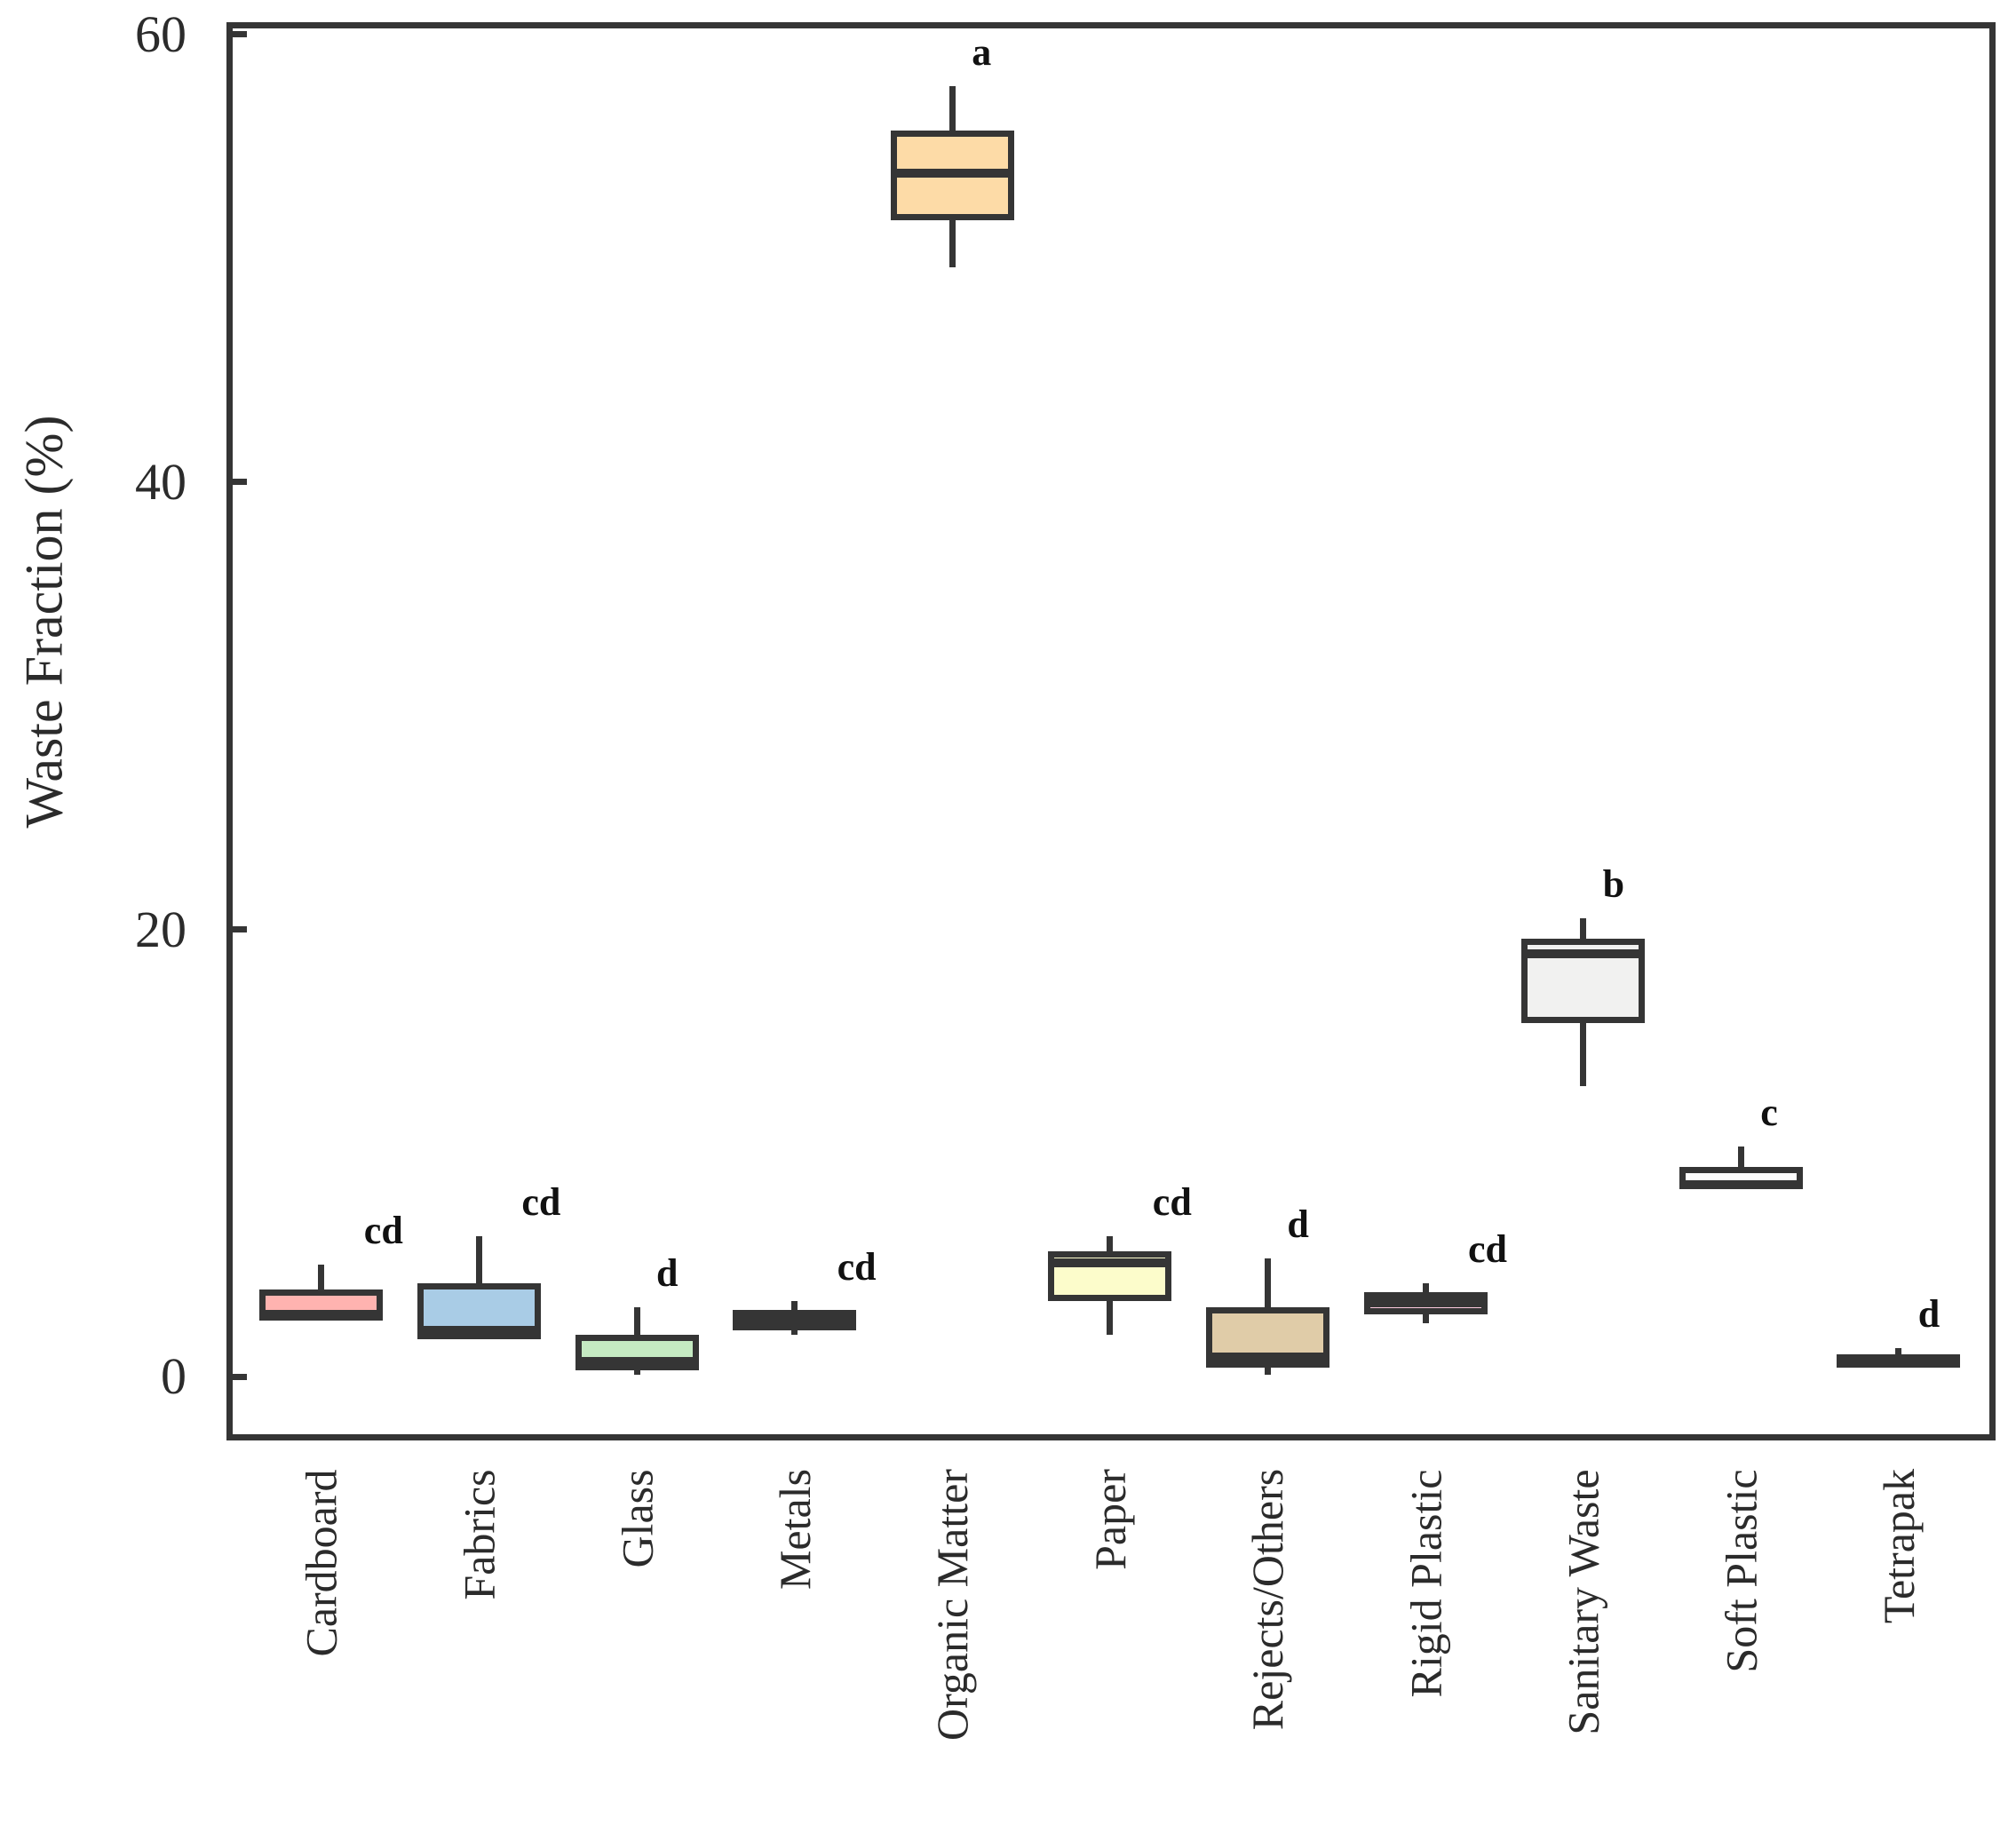 This screenshot has width=2016, height=1833. What do you see at coordinates (637, 1518) in the screenshot?
I see `x-tick-label: Glass` at bounding box center [637, 1518].